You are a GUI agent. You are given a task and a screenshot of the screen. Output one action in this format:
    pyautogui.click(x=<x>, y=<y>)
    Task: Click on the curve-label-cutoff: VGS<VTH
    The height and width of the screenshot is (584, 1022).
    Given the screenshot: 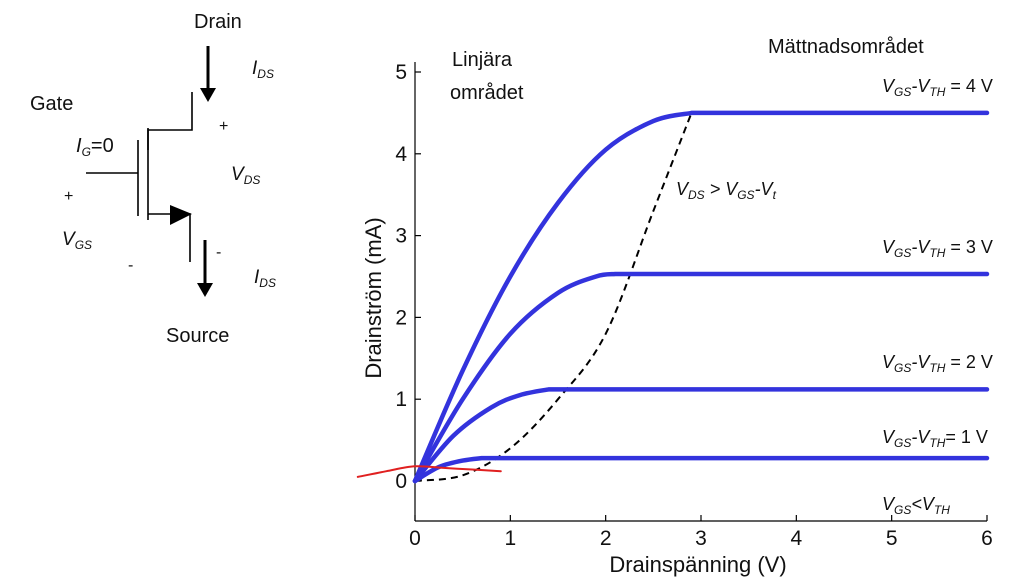 What is the action you would take?
    pyautogui.click(x=916, y=505)
    